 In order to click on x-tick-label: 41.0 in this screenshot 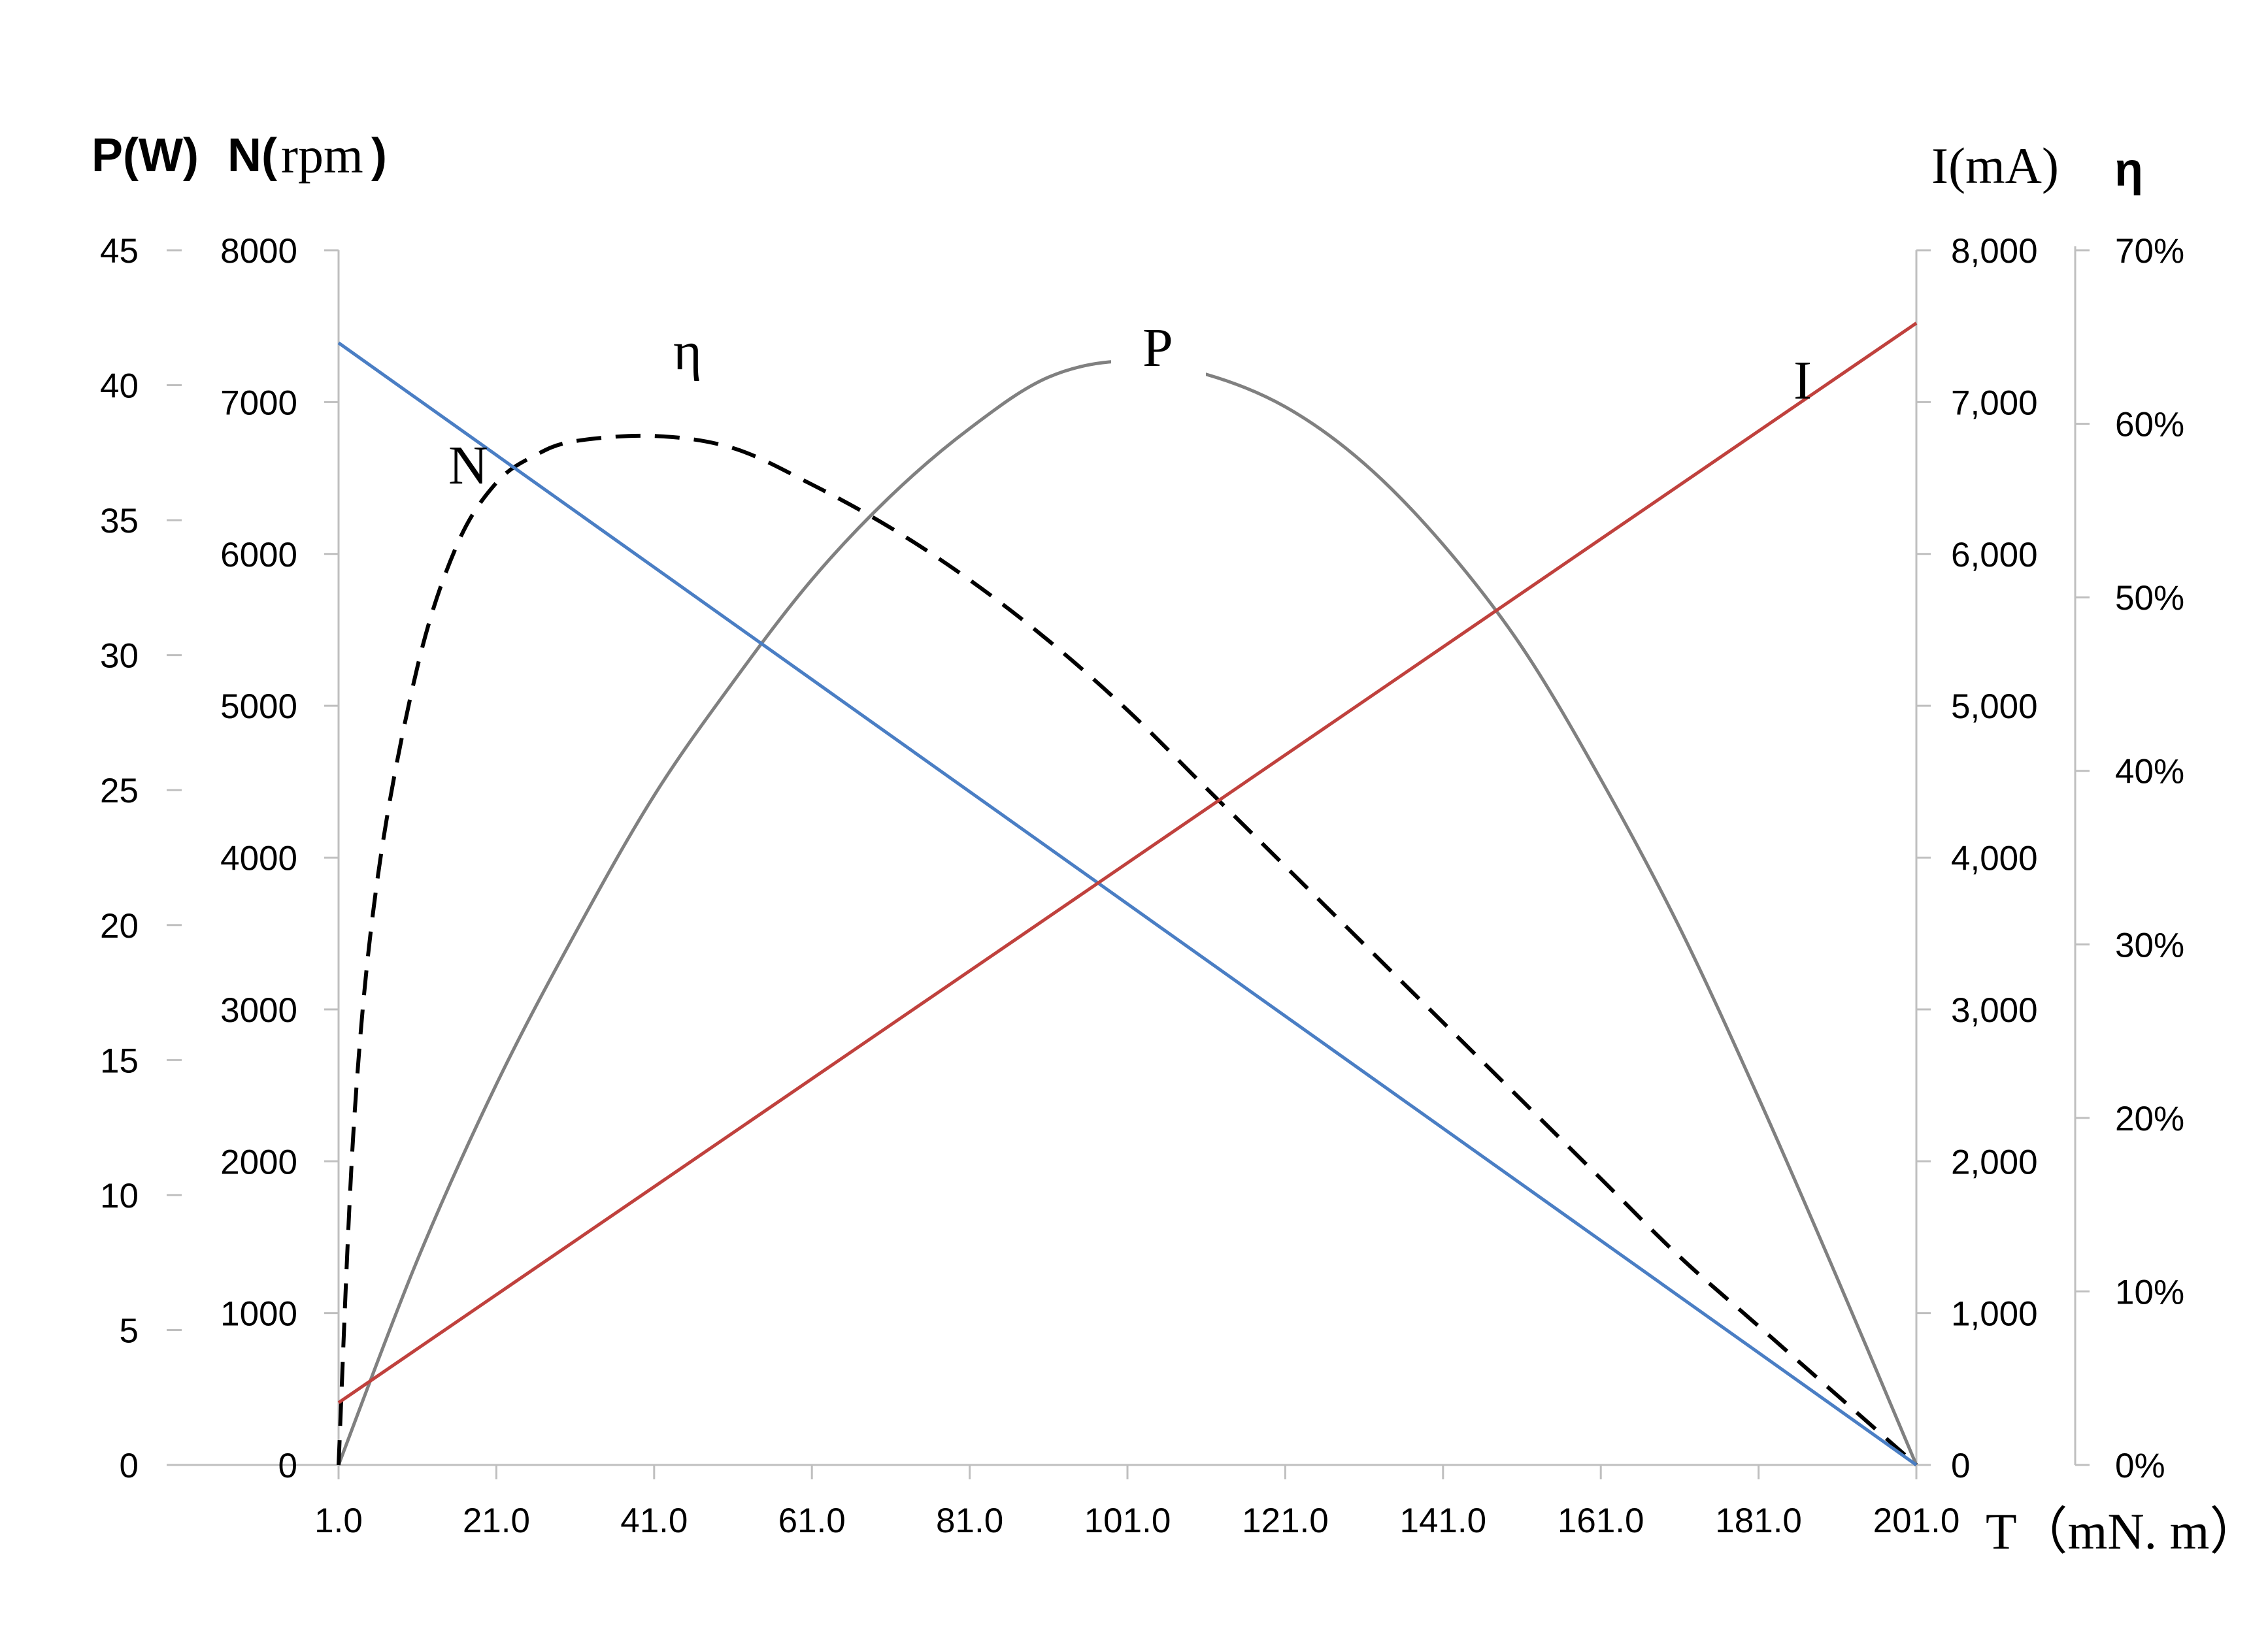, I will do `click(654, 1521)`.